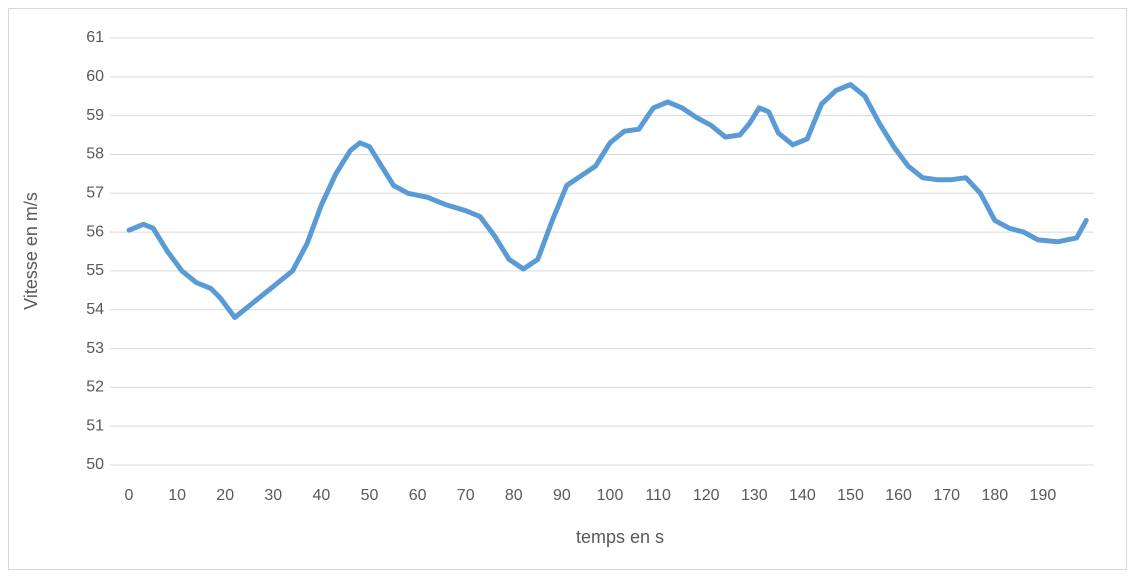 Image resolution: width=1135 pixels, height=578 pixels. I want to click on x-tick-label: 140, so click(802, 495).